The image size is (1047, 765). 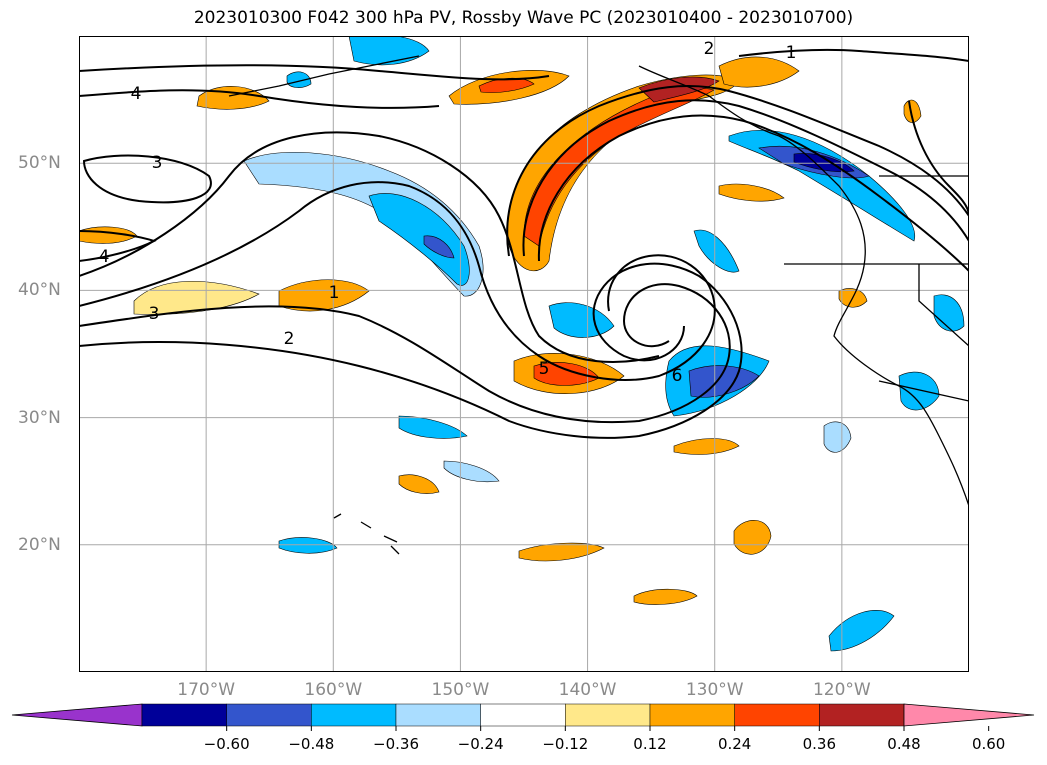 I want to click on colorbar-tick-label: 0.60, so click(x=988, y=744).